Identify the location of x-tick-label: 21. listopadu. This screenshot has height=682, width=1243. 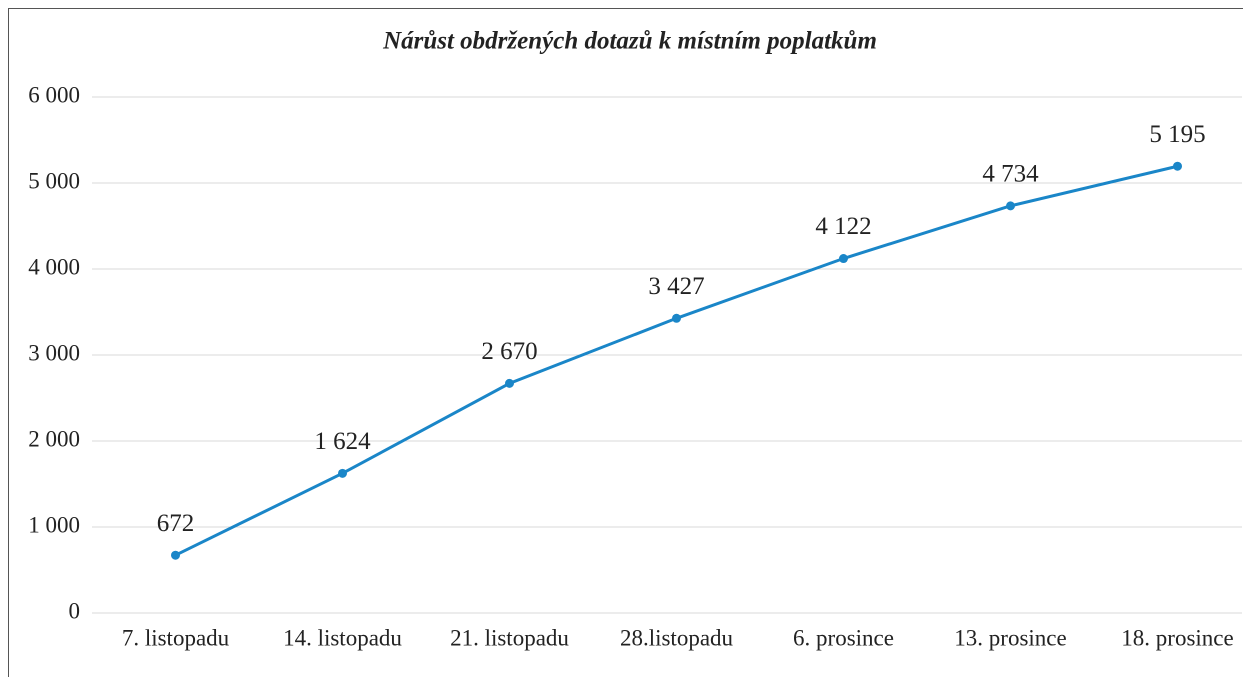
(509, 637).